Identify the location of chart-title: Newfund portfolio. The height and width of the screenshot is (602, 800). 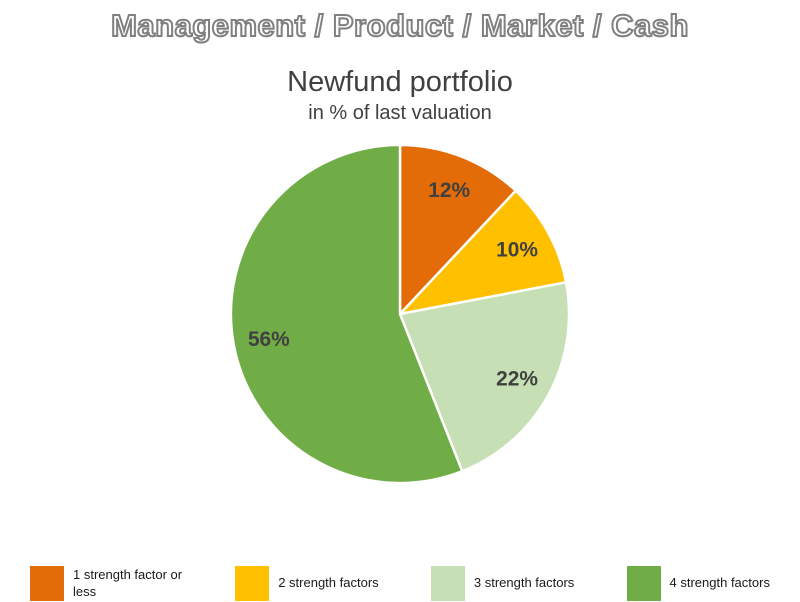
(400, 82).